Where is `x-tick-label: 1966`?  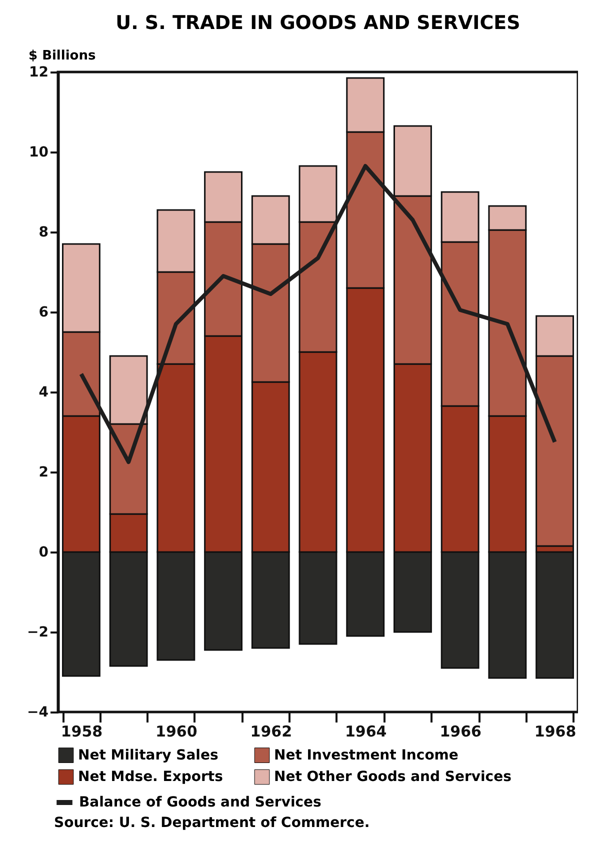
x-tick-label: 1966 is located at coordinates (461, 731).